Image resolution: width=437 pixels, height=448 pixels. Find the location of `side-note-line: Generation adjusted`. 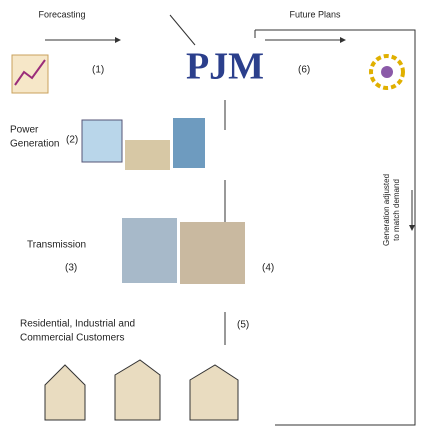

side-note-line: Generation adjusted is located at coordinates (386, 210).